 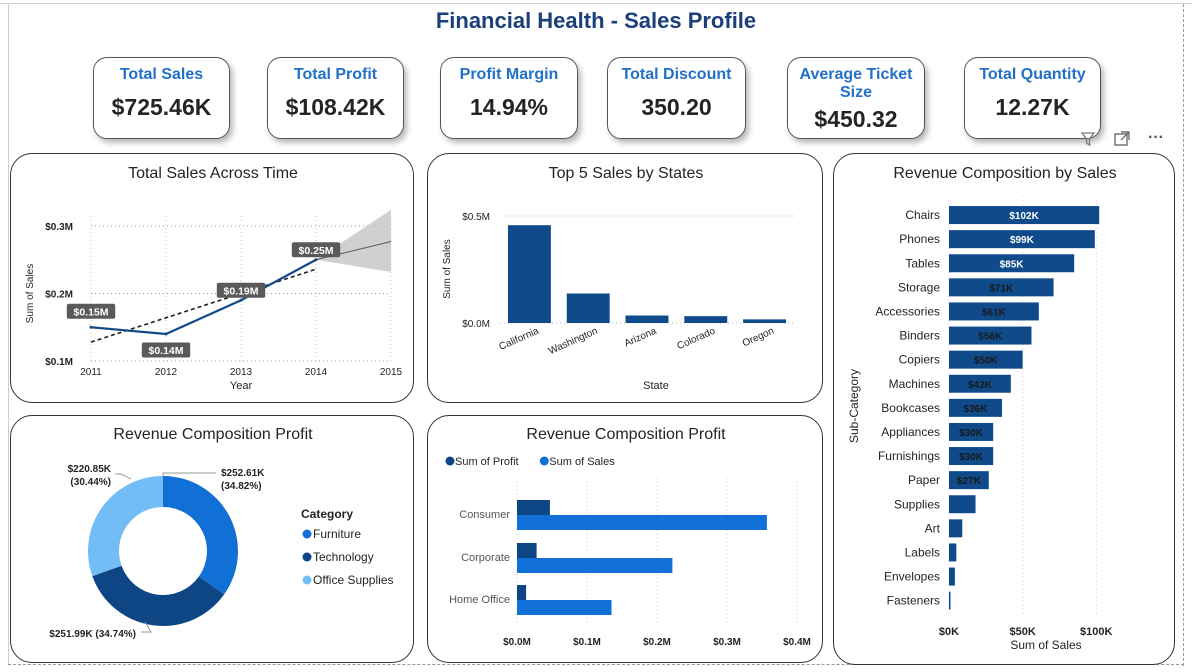 I want to click on kpi-card-total-discount: Total Discount 350.20, so click(x=676, y=98).